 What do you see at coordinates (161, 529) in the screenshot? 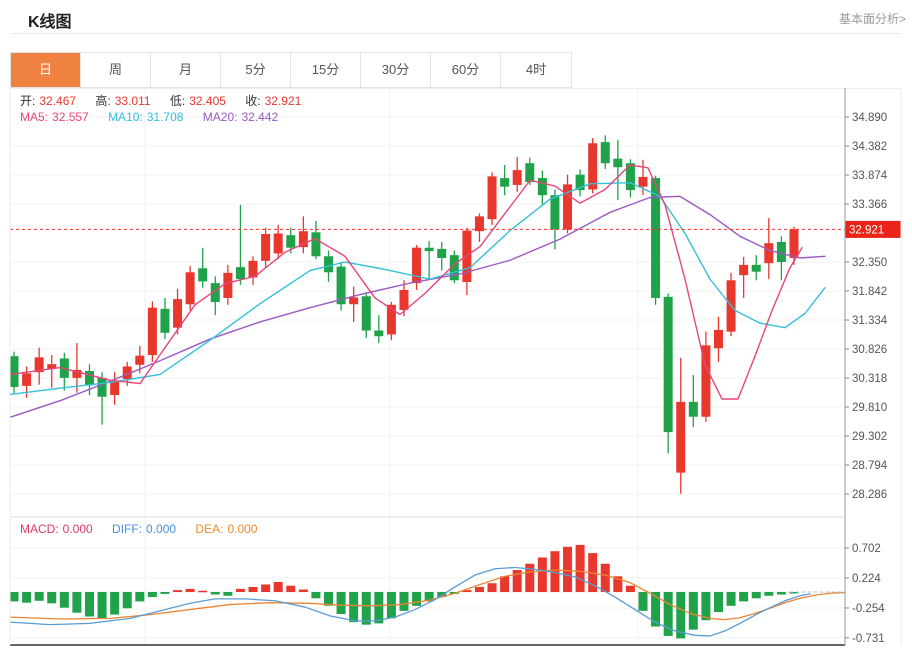
I see `diff-value: 0.000` at bounding box center [161, 529].